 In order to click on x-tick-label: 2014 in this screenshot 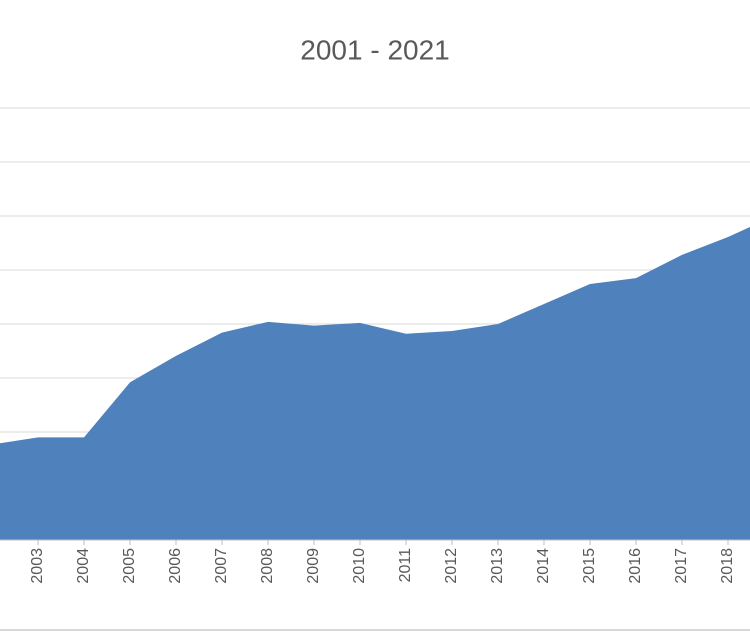, I will do `click(543, 566)`.